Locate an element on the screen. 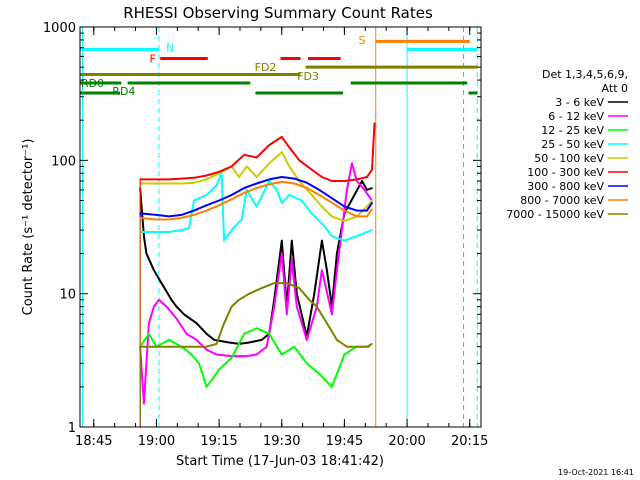 Image resolution: width=640 pixels, height=480 pixels. legend-header: Att 0 is located at coordinates (615, 88).